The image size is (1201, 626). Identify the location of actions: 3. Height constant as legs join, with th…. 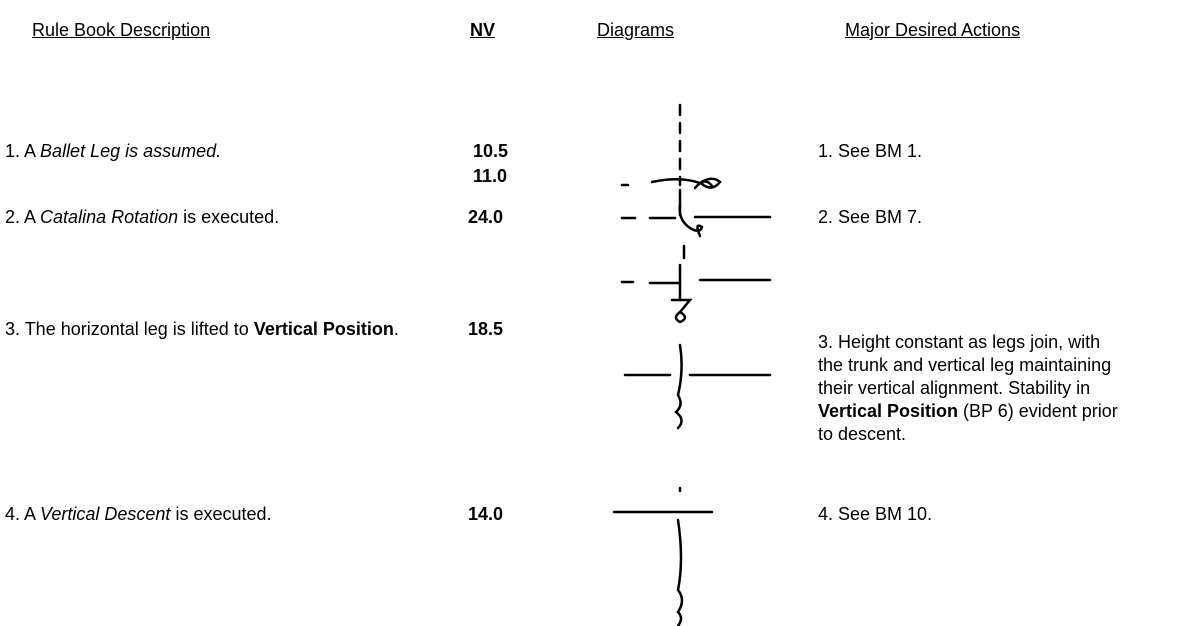
(968, 388).